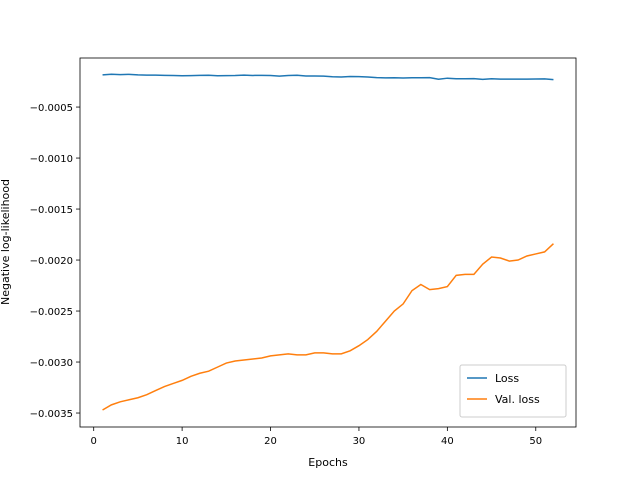 This screenshot has width=640, height=480. I want to click on legend-label: Loss, so click(507, 378).